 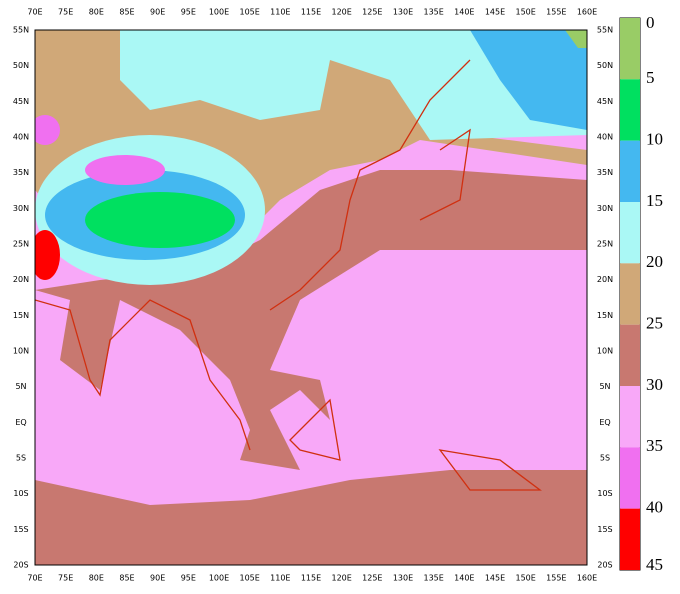 I want to click on colorbar-label: 5, so click(x=650, y=77).